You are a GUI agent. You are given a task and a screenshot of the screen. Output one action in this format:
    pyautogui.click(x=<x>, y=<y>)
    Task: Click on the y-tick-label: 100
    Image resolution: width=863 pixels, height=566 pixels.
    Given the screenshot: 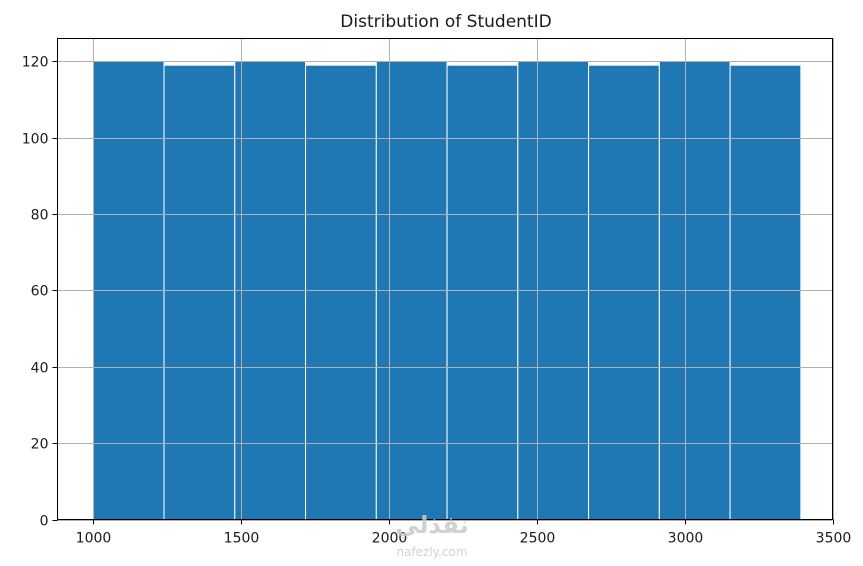 What is the action you would take?
    pyautogui.click(x=35, y=140)
    